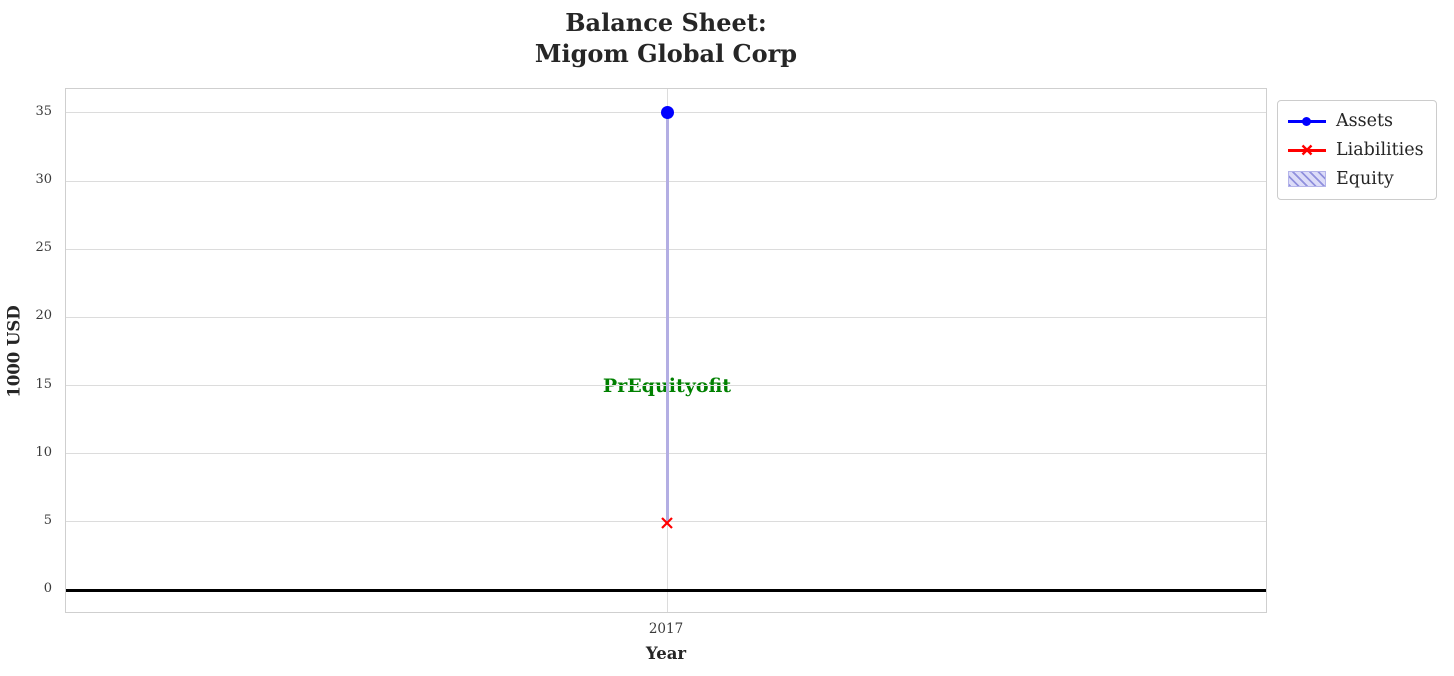  I want to click on x-axis-label: Year, so click(666, 653).